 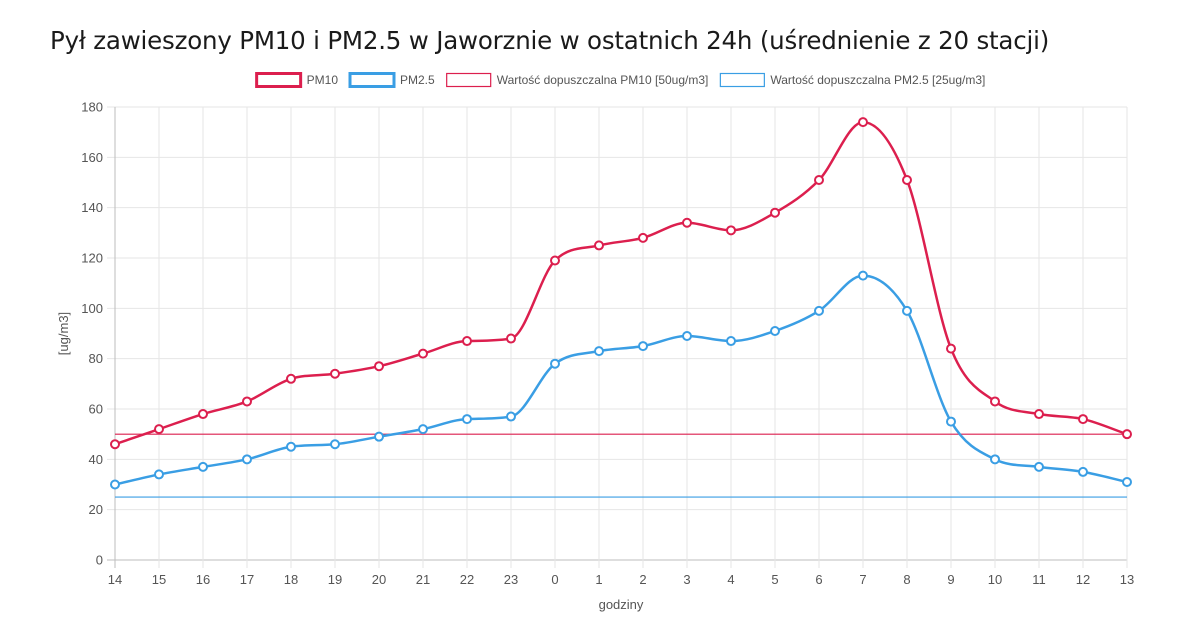 What do you see at coordinates (621, 604) in the screenshot?
I see `x-axis-title: godziny` at bounding box center [621, 604].